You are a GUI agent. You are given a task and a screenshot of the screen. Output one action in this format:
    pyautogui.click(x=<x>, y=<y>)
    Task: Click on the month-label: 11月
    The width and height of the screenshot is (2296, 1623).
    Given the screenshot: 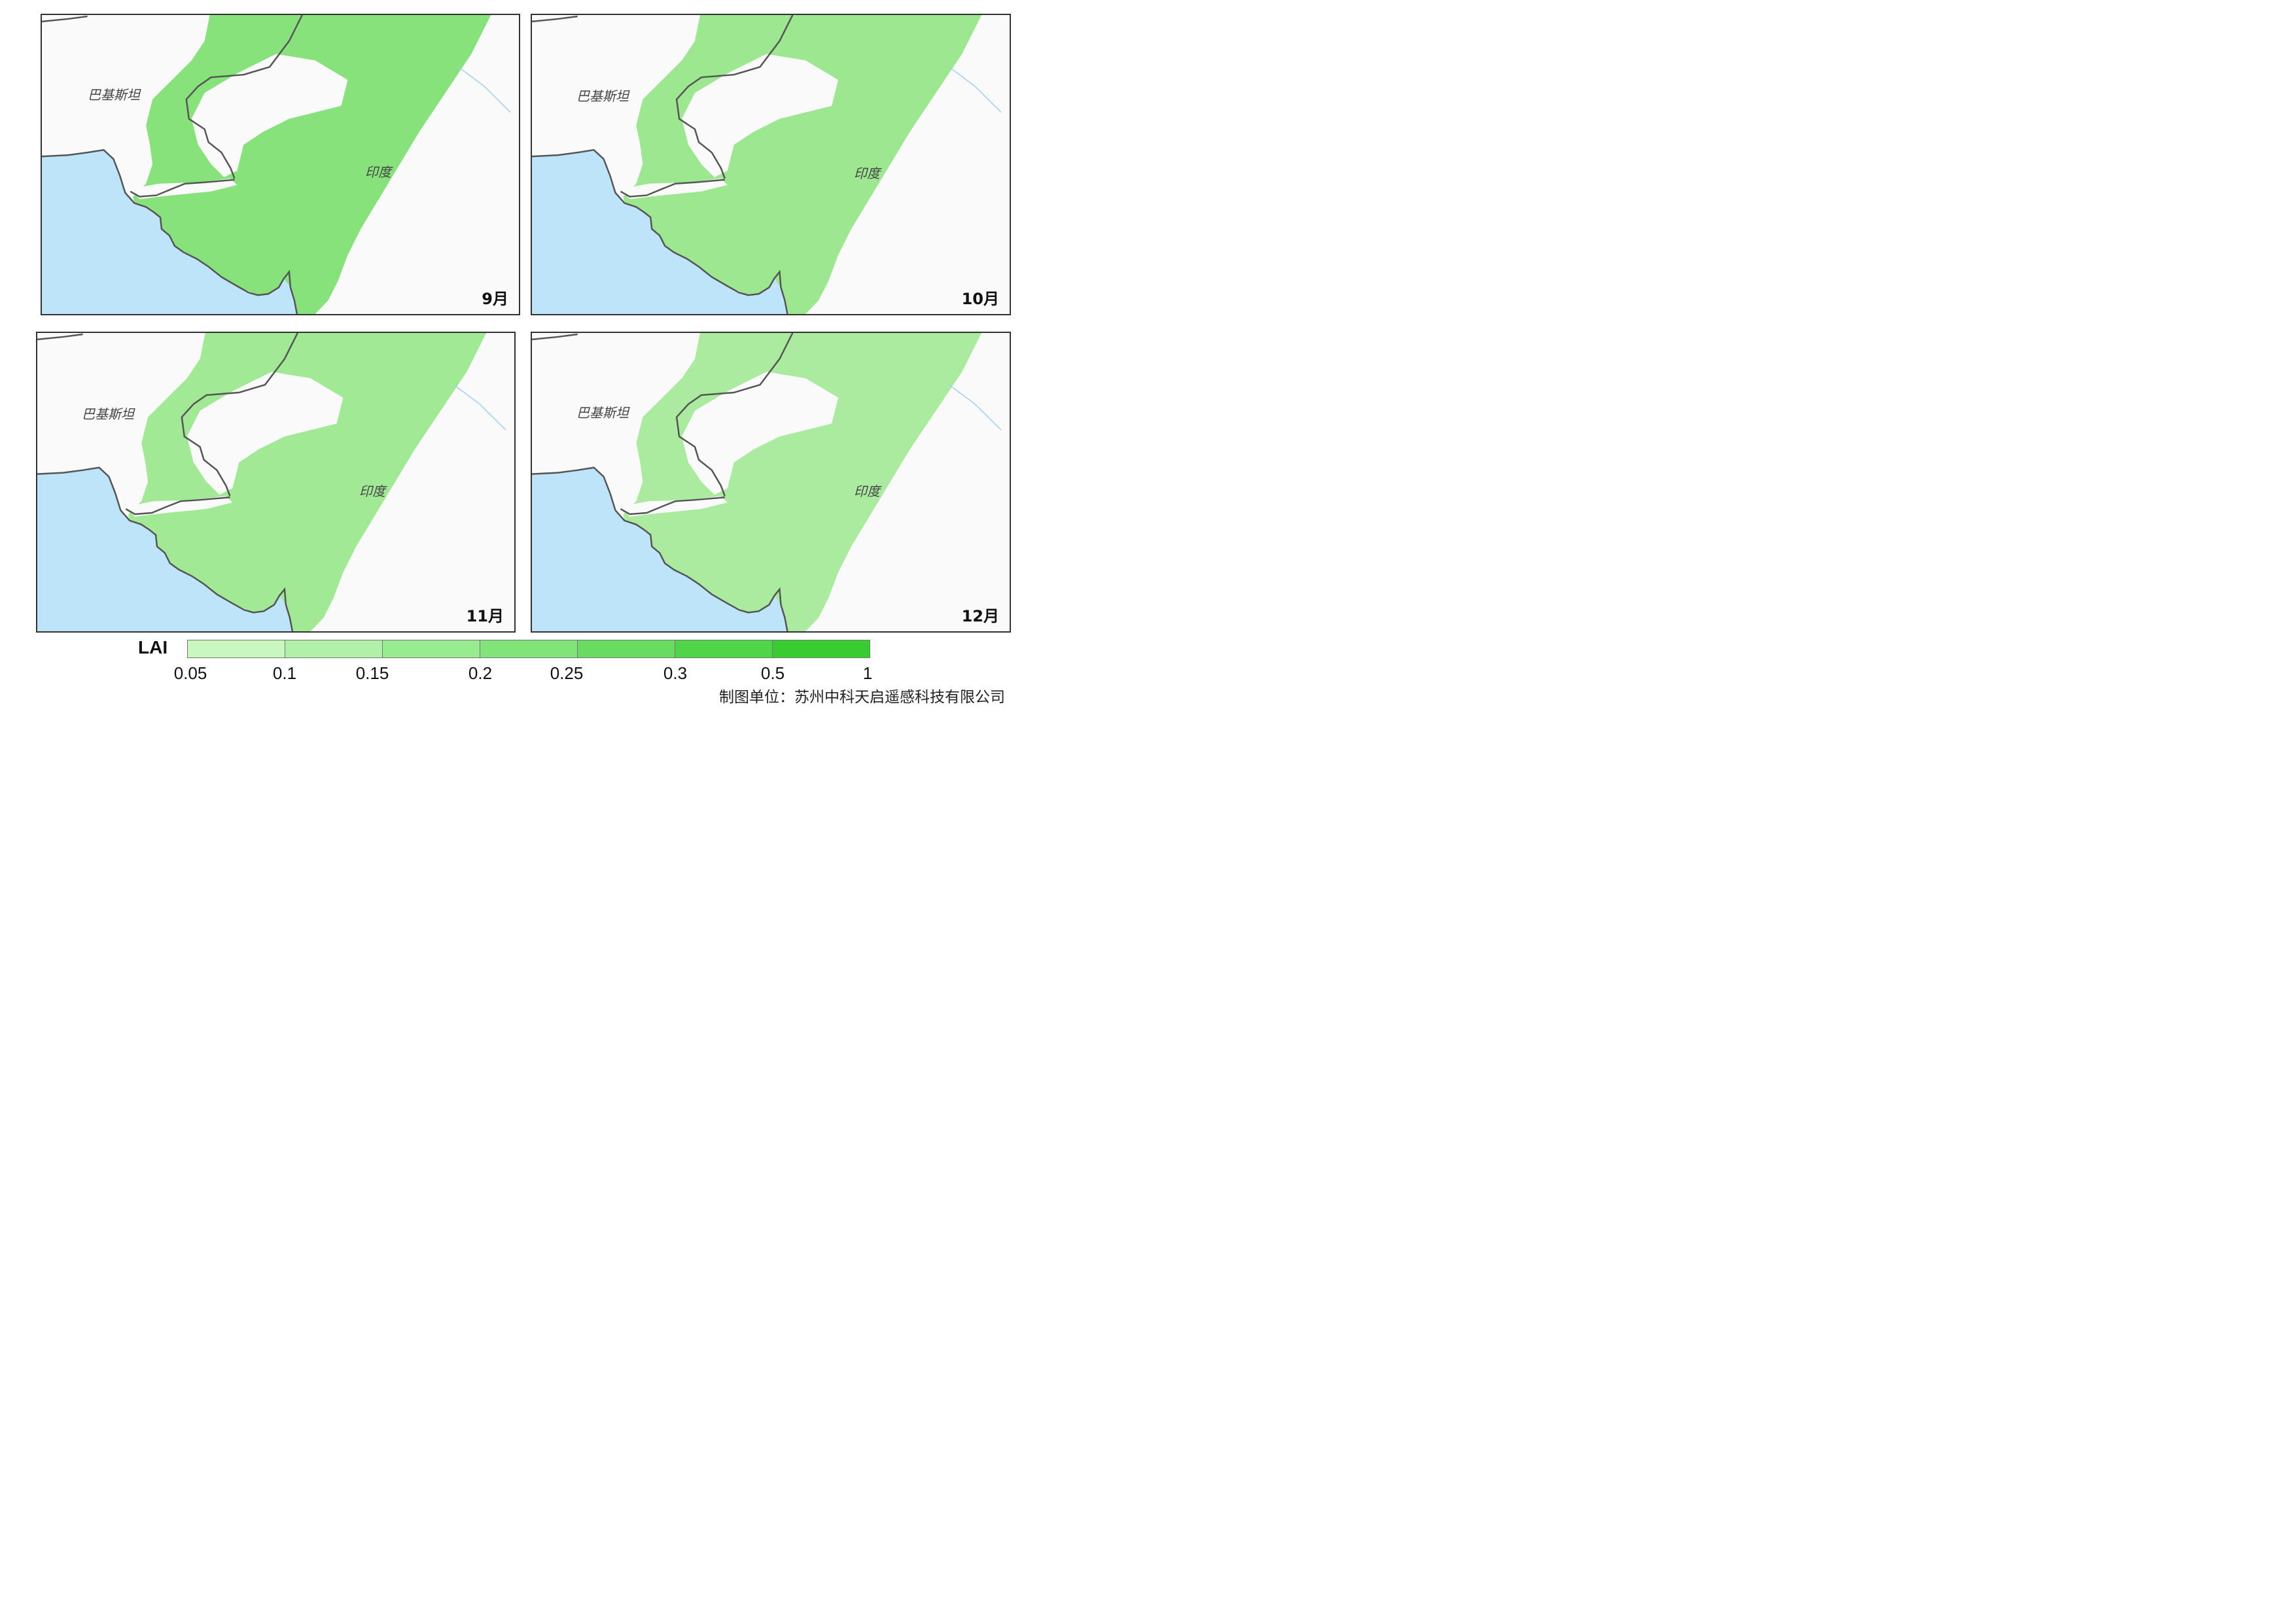 What is the action you would take?
    pyautogui.click(x=485, y=616)
    